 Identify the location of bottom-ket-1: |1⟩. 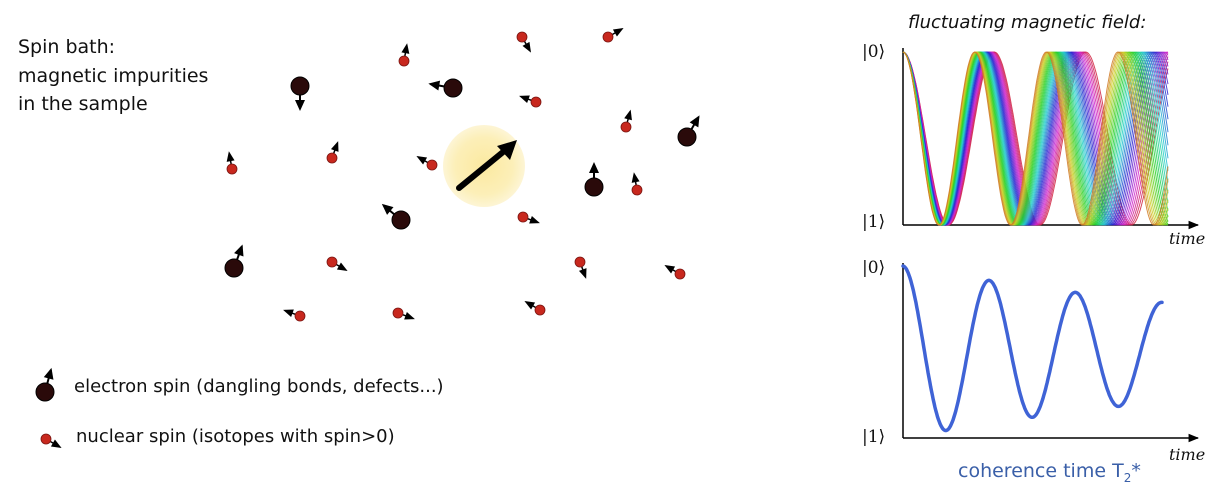
(874, 437).